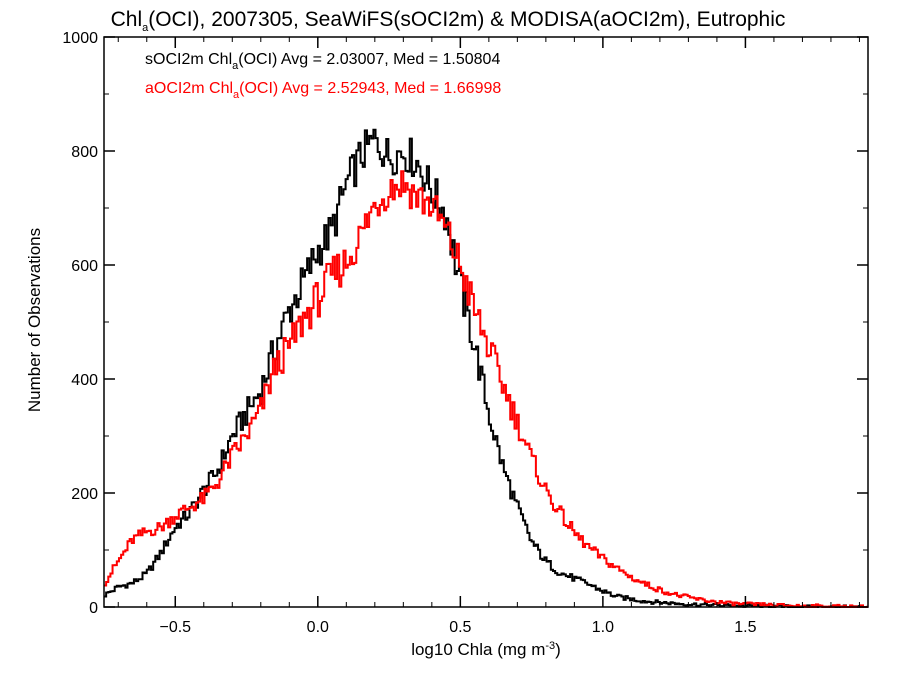  I want to click on legend-aoci2m-prefix: aOCI2m Chl, so click(189, 88).